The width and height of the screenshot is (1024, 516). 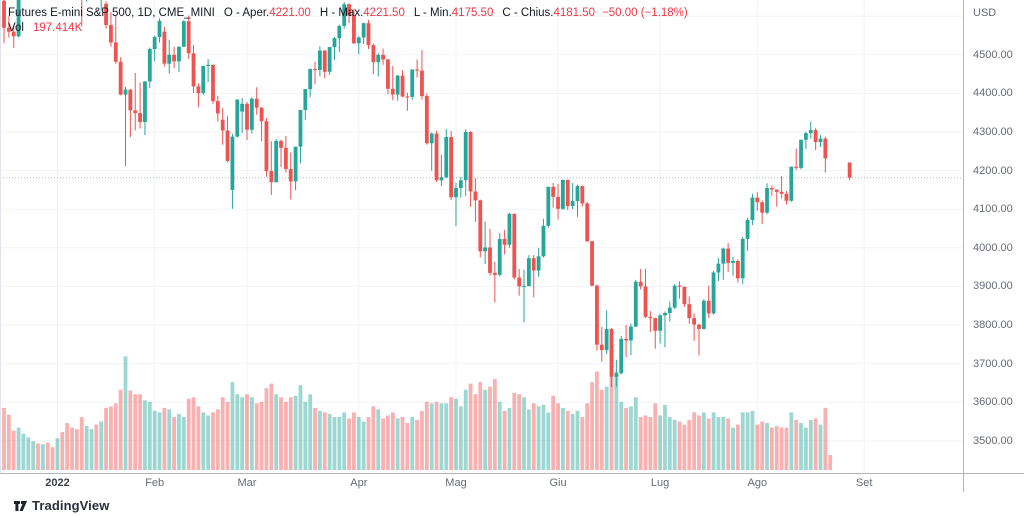 I want to click on volume-value: 197.414K, so click(x=58, y=28).